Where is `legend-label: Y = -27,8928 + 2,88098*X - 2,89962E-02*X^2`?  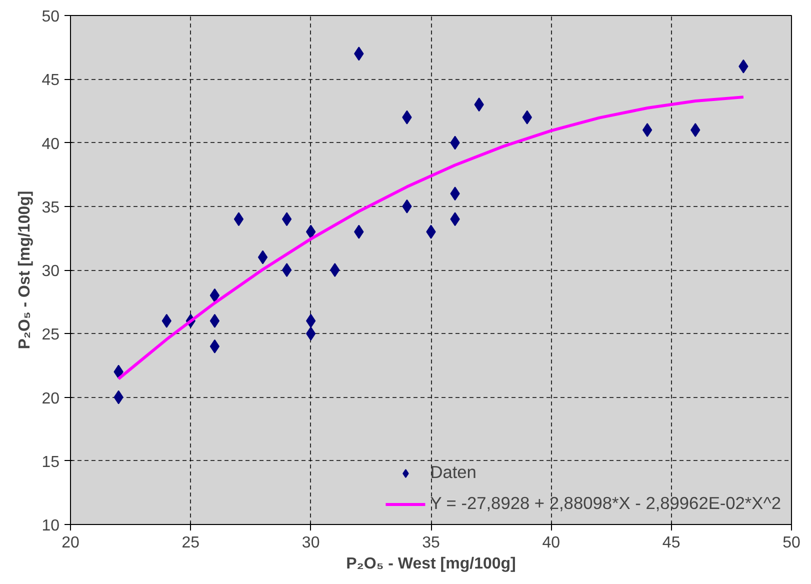
legend-label: Y = -27,8928 + 2,88098*X - 2,89962E-02*X^2 is located at coordinates (605, 503).